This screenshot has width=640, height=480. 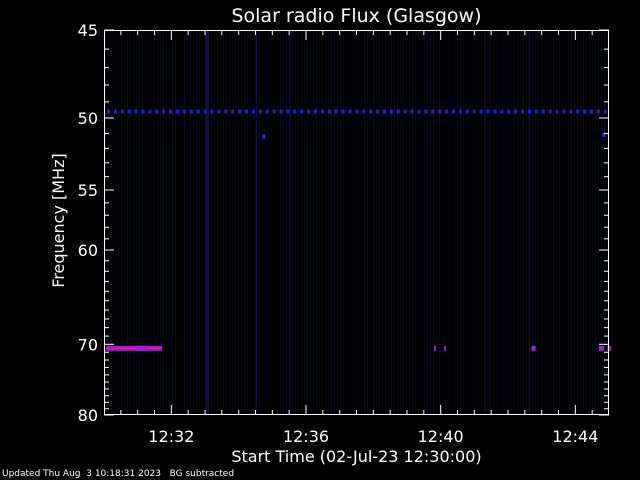 What do you see at coordinates (441, 436) in the screenshot?
I see `x-tick-label: 12:40` at bounding box center [441, 436].